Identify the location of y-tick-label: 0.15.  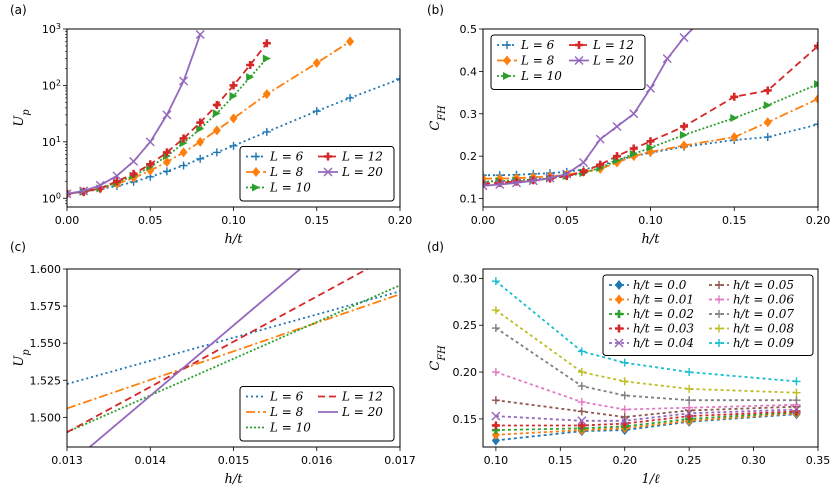
(465, 419).